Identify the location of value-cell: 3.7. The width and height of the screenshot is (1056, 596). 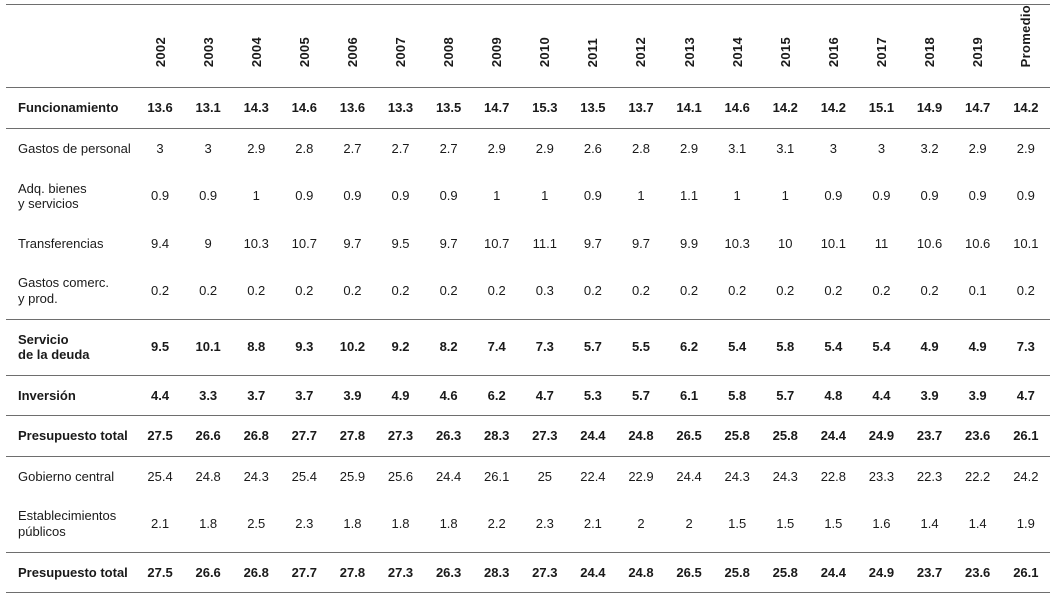
(256, 395).